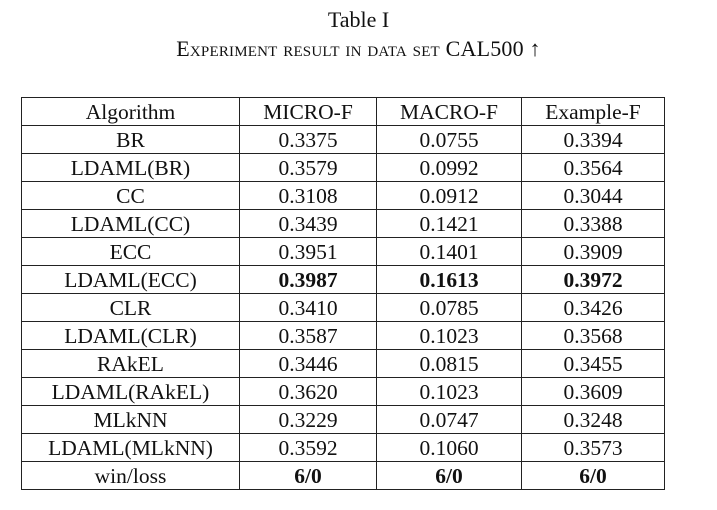 The width and height of the screenshot is (717, 510). I want to click on cell-micro-f: 0.3446, so click(308, 363).